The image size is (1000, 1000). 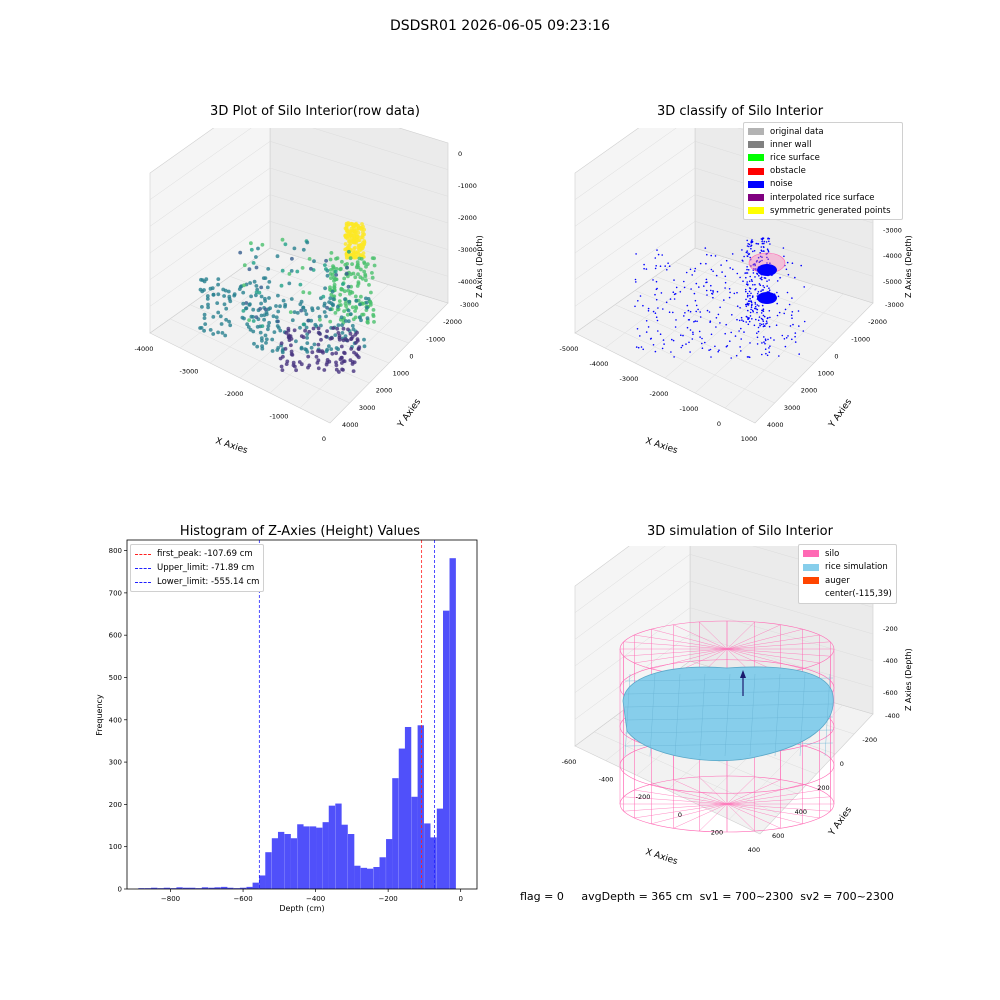 What do you see at coordinates (847, 595) in the screenshot?
I see `legend-item: center(-115,39)` at bounding box center [847, 595].